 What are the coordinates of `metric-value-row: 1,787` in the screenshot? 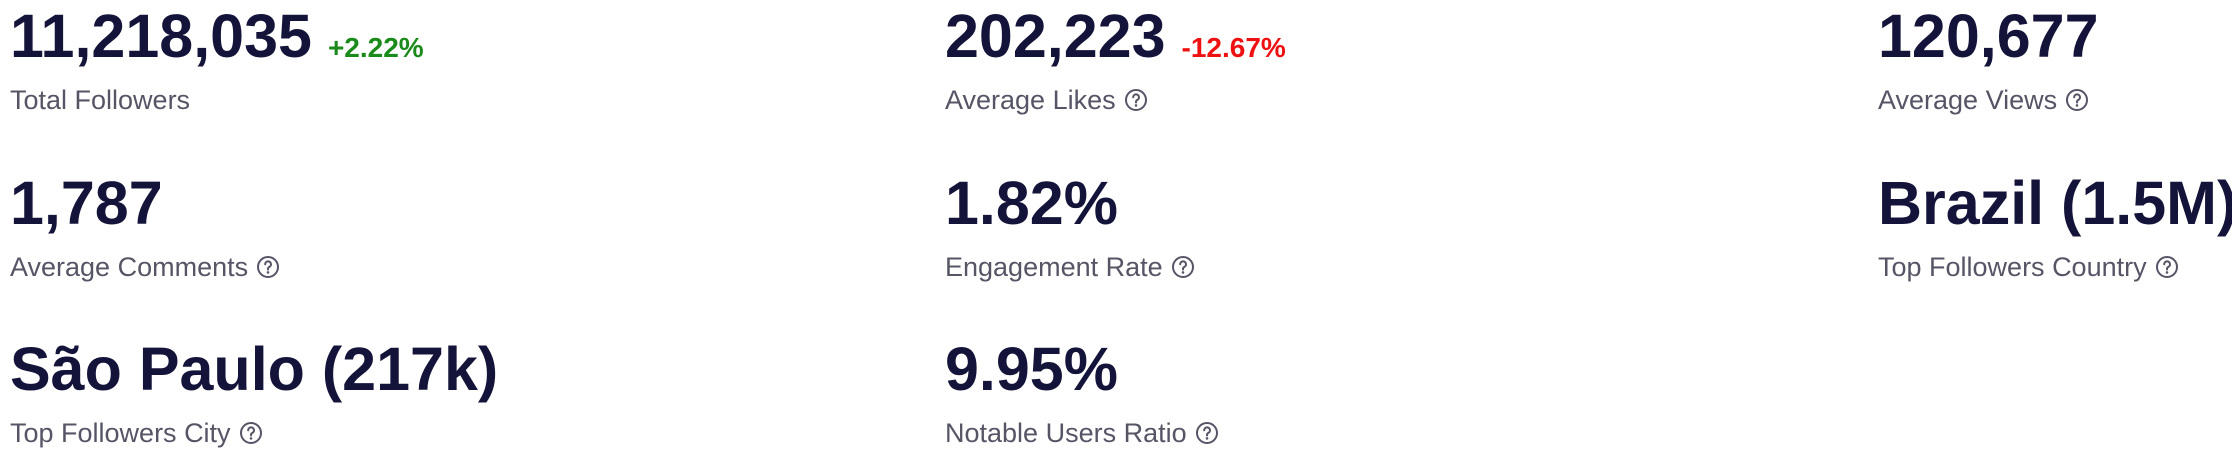 It's located at (360, 203).